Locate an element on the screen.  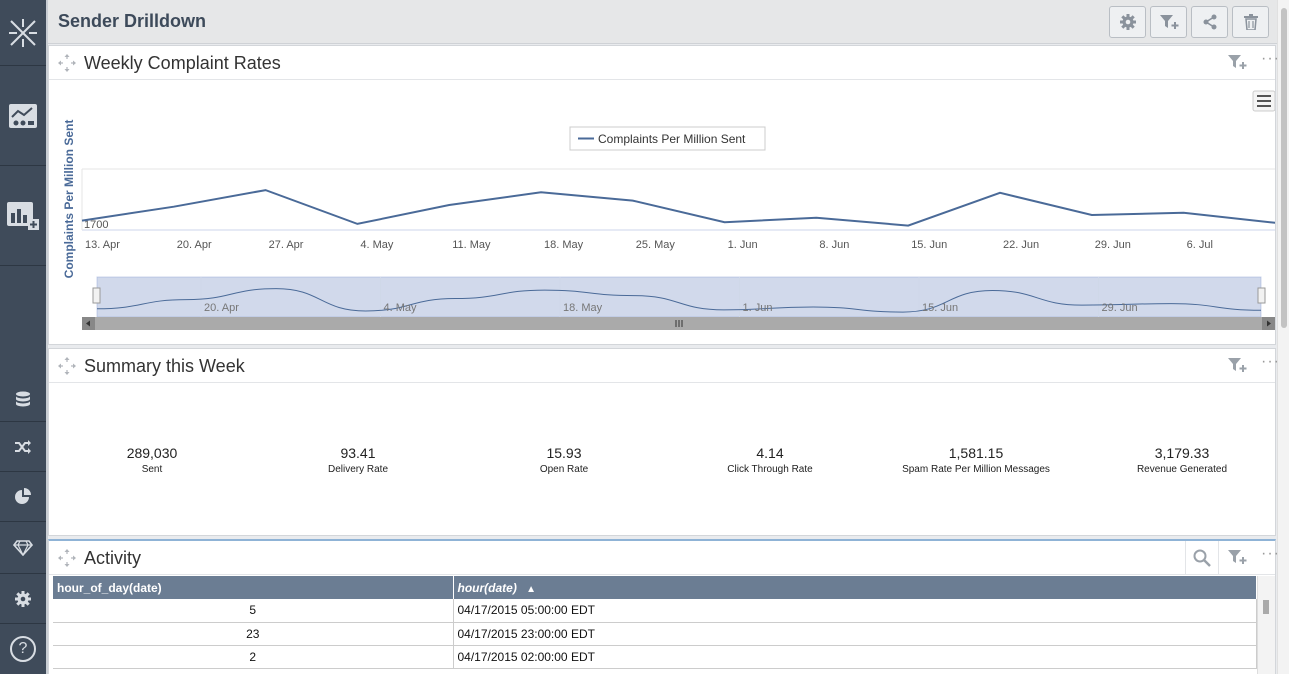
sidebar-item-shuffle is located at coordinates (23, 447).